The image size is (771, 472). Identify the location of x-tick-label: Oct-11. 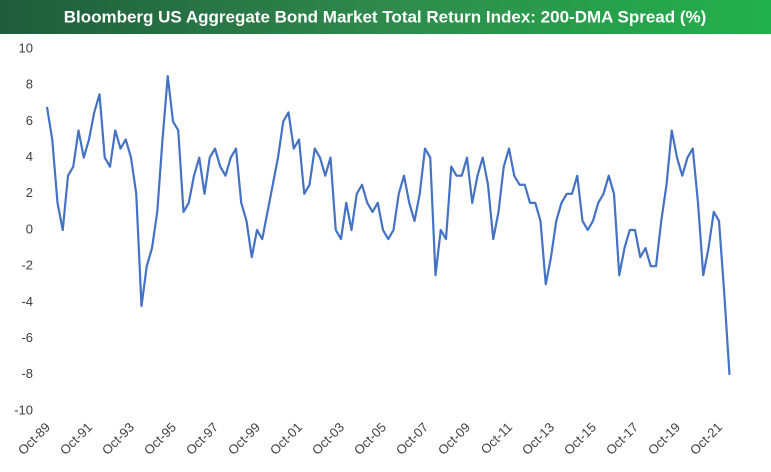
(497, 439).